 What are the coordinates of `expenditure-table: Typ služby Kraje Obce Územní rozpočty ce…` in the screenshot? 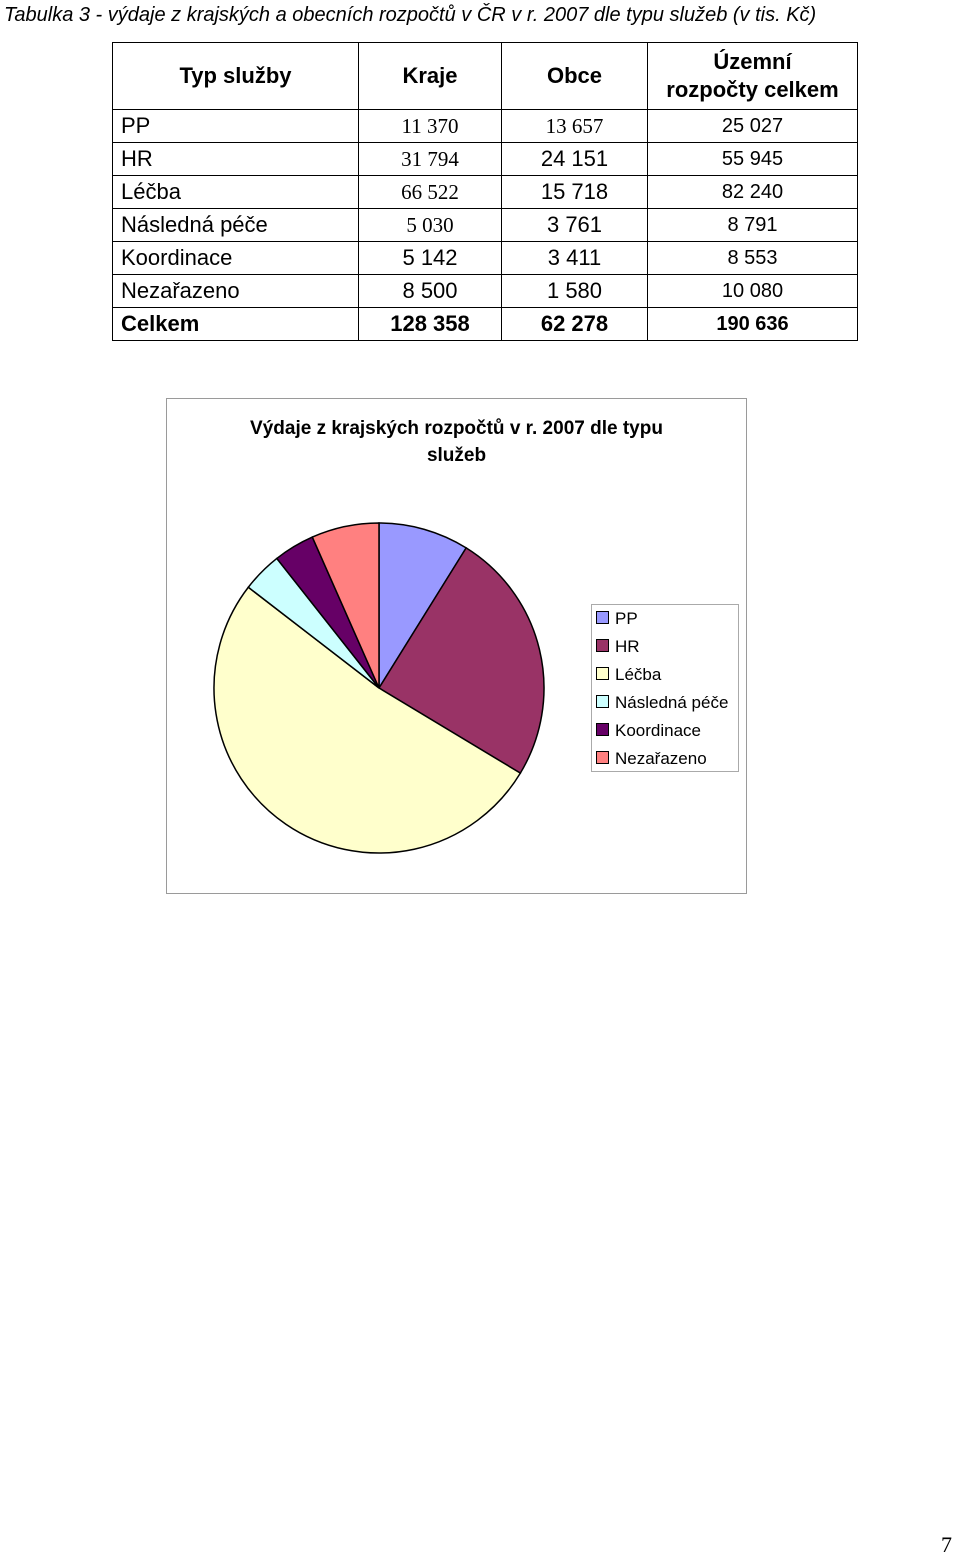 It's located at (485, 191).